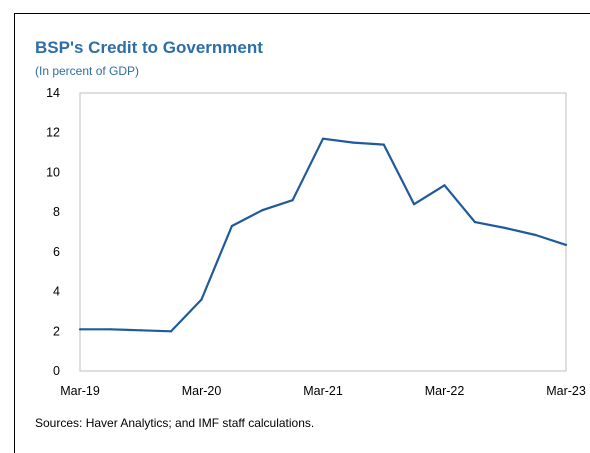 The width and height of the screenshot is (590, 453). Describe the element at coordinates (87, 71) in the screenshot. I see `chart-subtitle: (In percent of GDP)` at that location.